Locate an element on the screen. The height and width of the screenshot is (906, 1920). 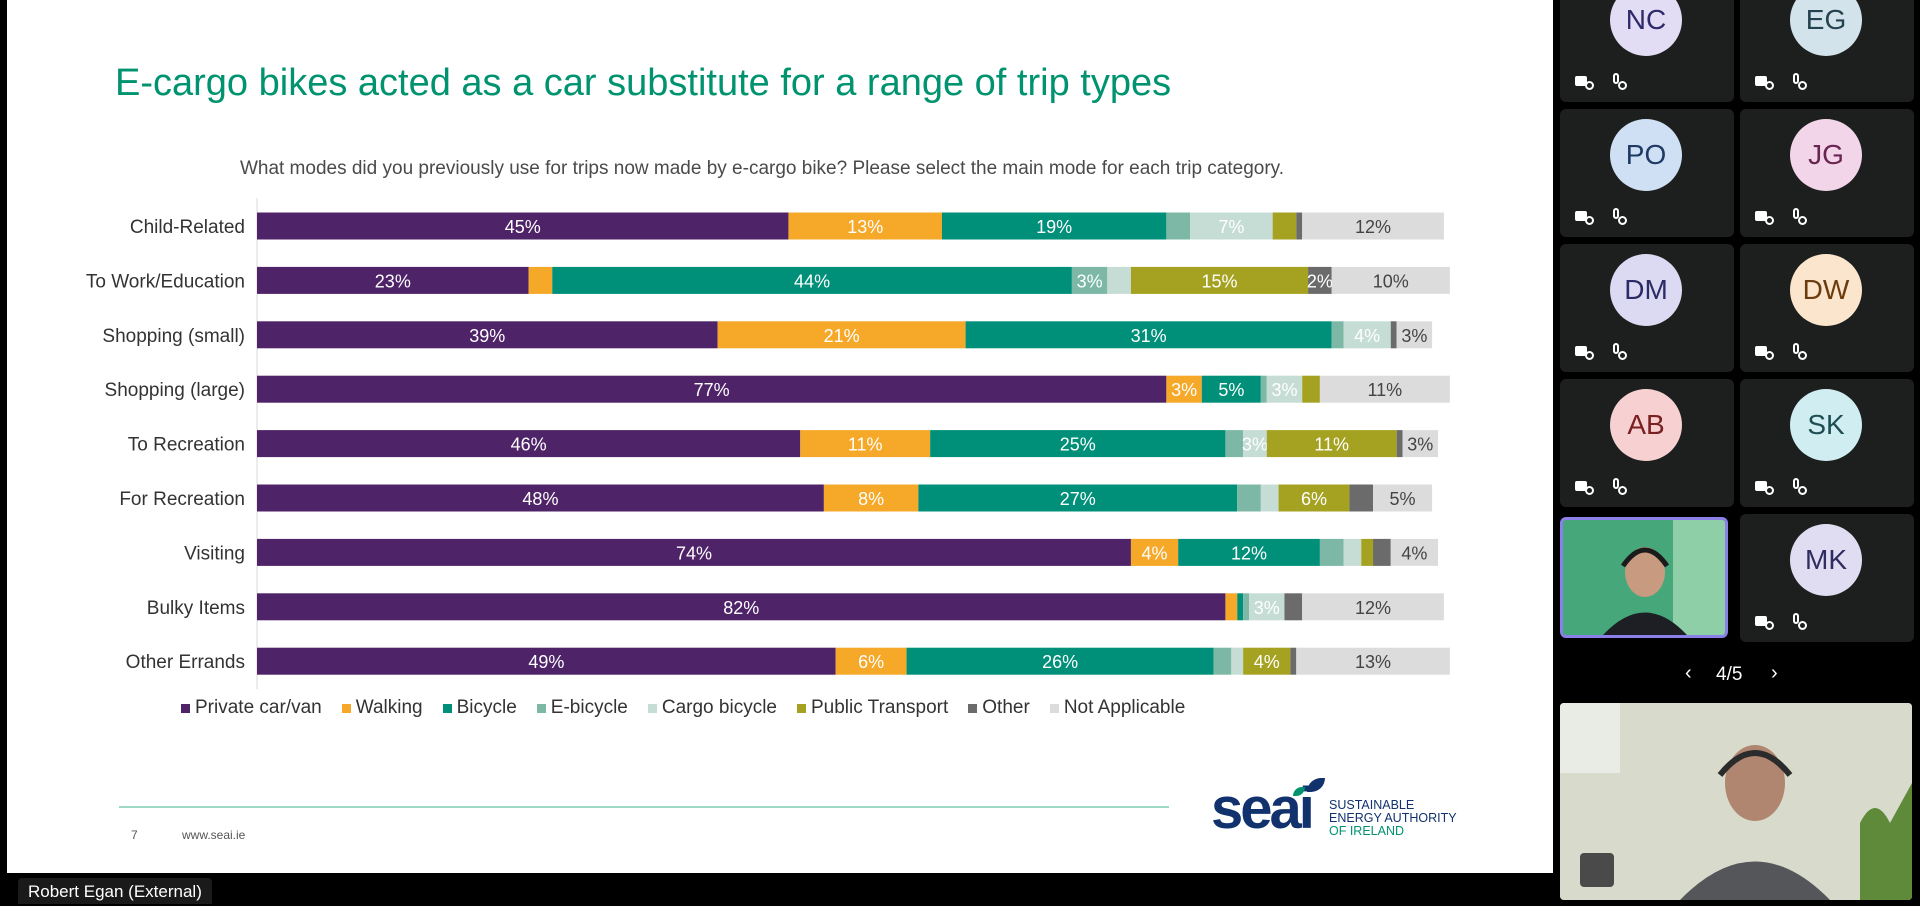
logo-tagline: SUSTAINABLE ENERGY AUTHORITY OF IRELAND is located at coordinates (1393, 818).